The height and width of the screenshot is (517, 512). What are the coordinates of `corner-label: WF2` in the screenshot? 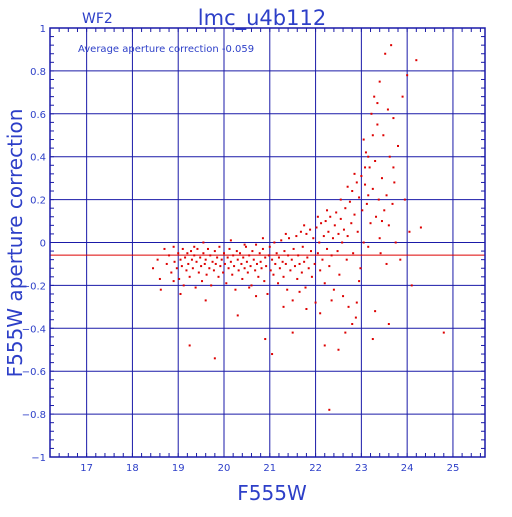 It's located at (97, 19).